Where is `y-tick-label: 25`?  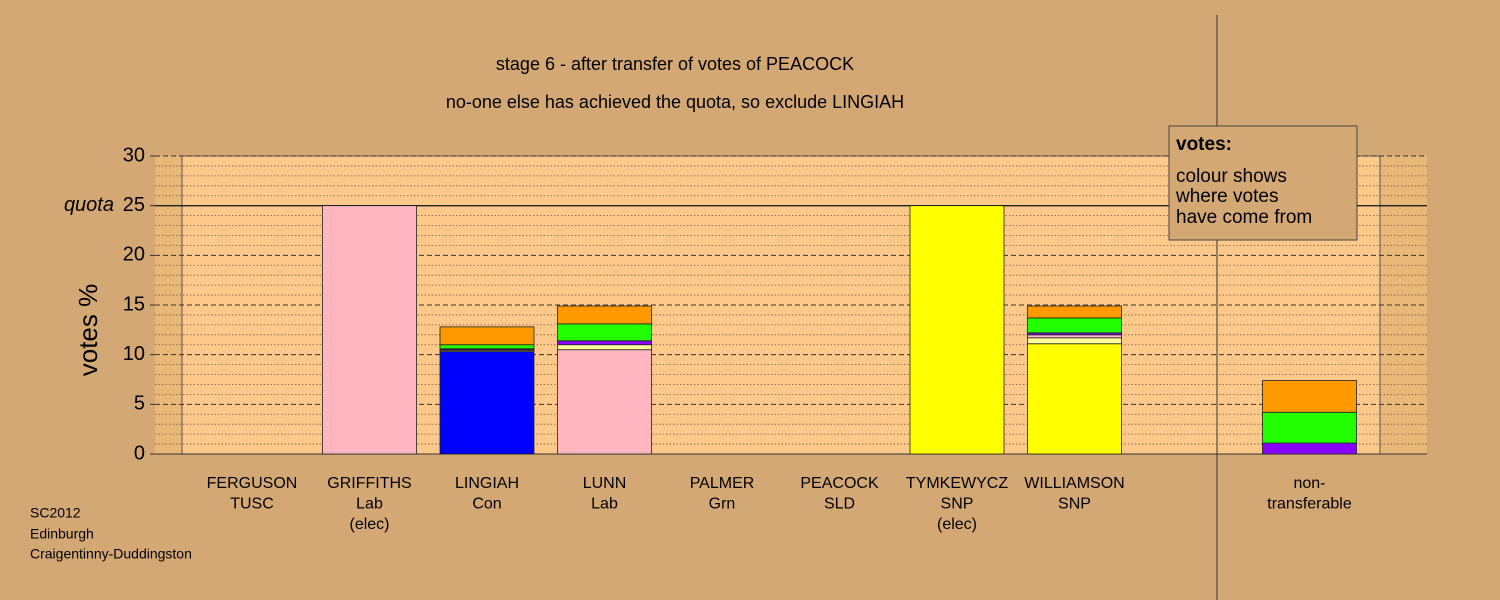 y-tick-label: 25 is located at coordinates (134, 205).